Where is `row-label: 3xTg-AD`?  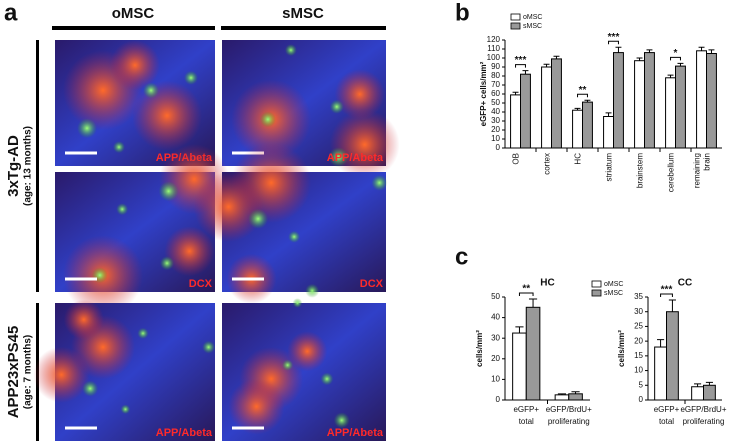 row-label: 3xTg-AD is located at coordinates (13, 166).